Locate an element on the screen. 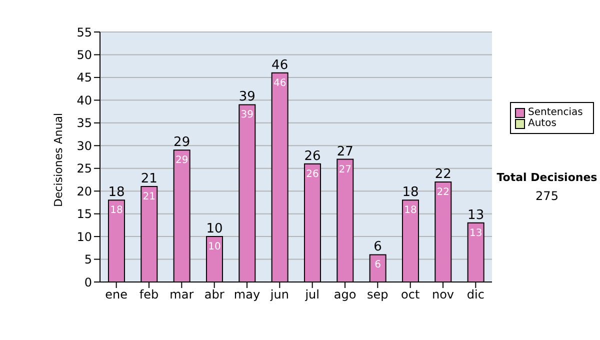 Image resolution: width=600 pixels, height=340 pixels. y-tick-label: 5 is located at coordinates (88, 259).